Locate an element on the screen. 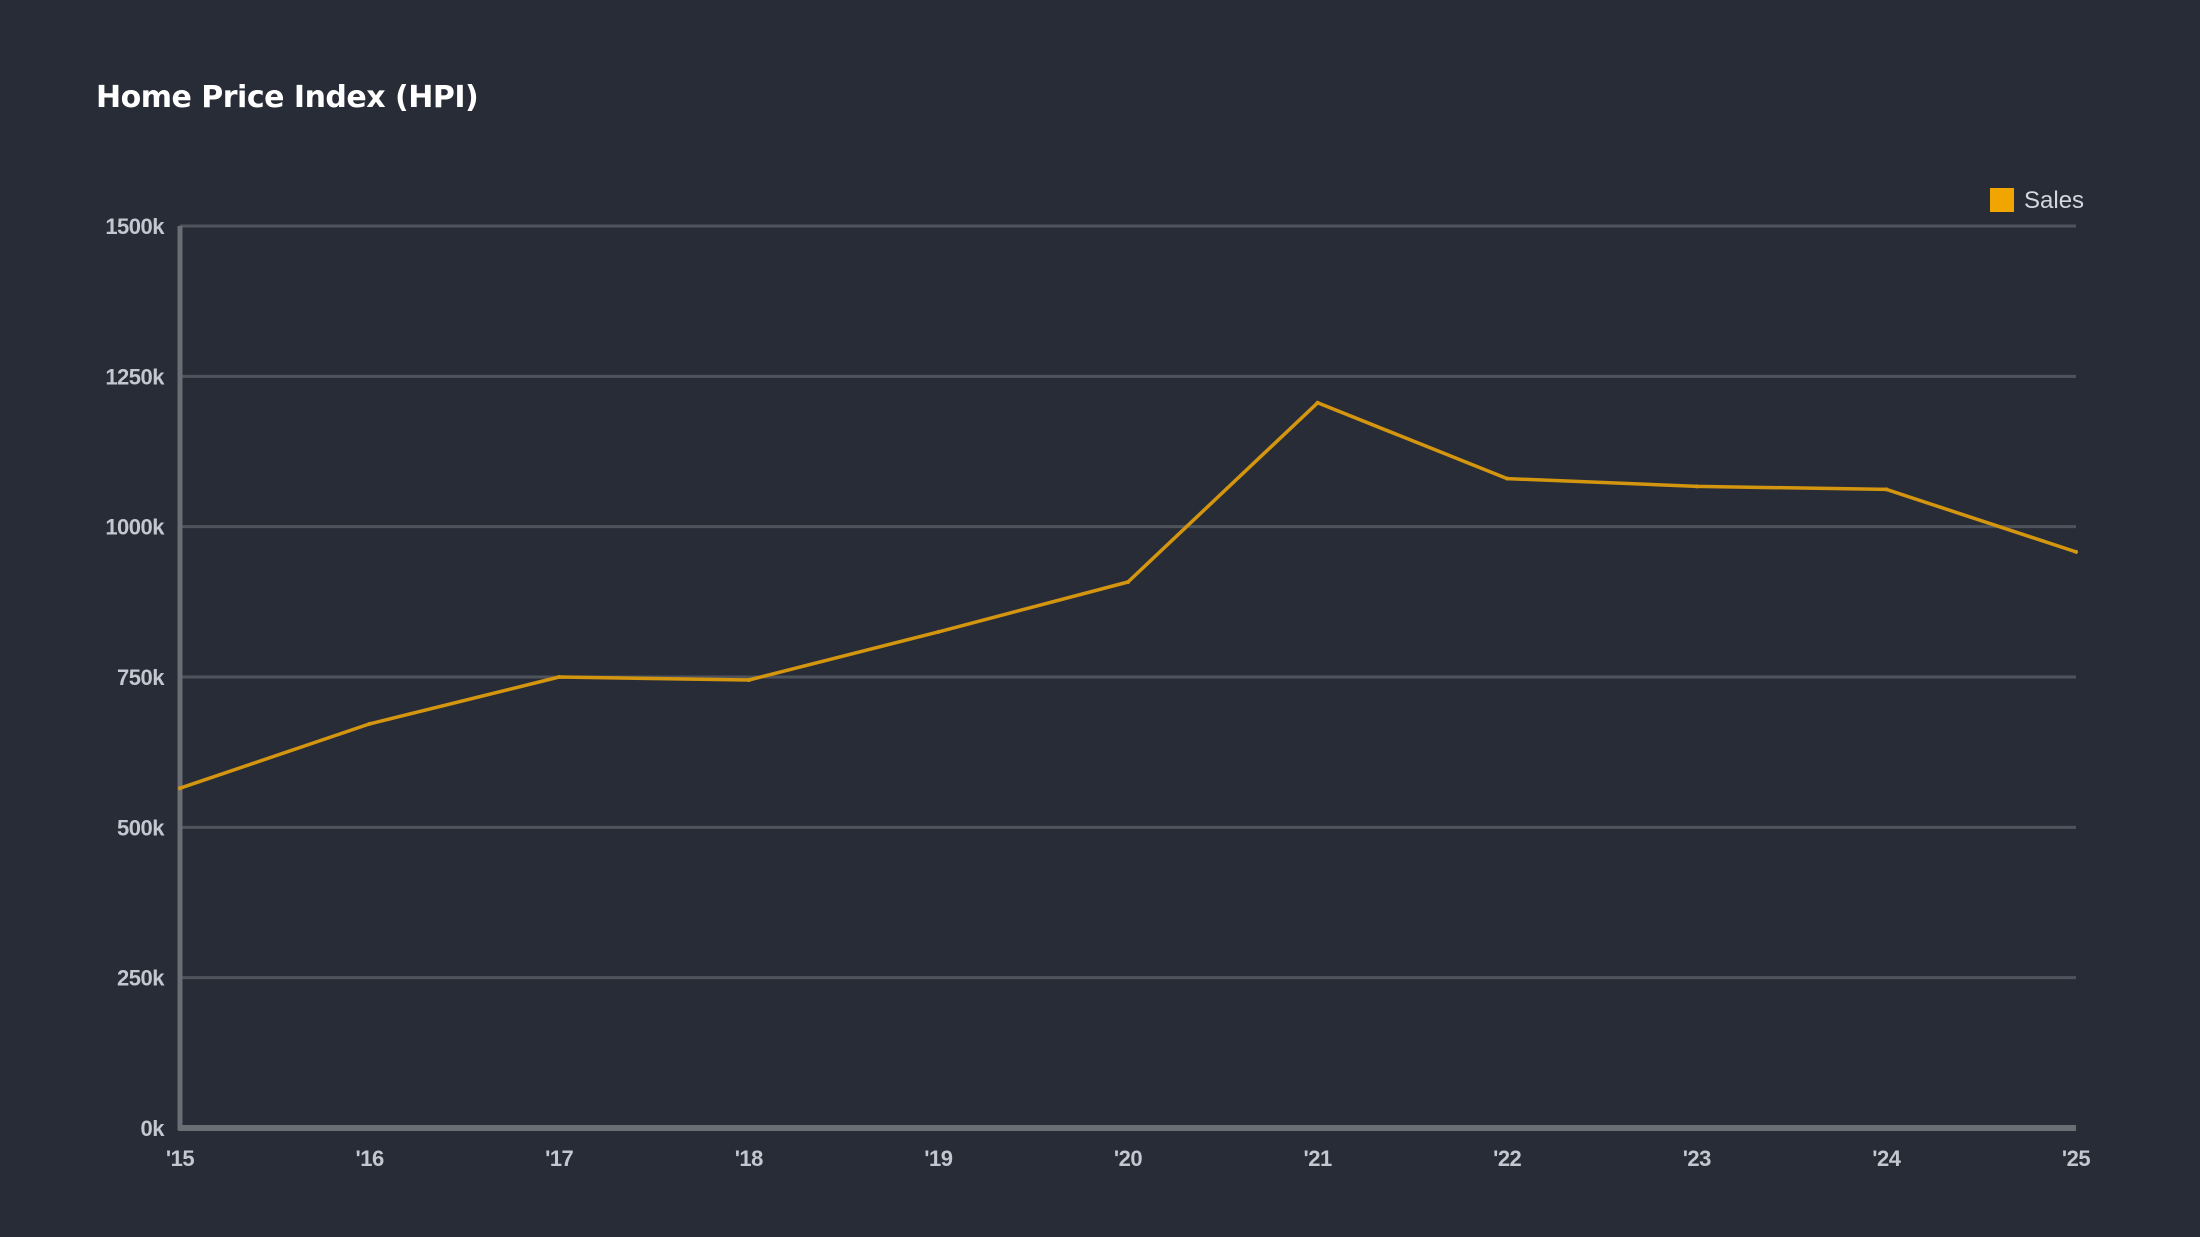 The image size is (2200, 1237). chart-title: Home Price Index (HPI) is located at coordinates (287, 97).